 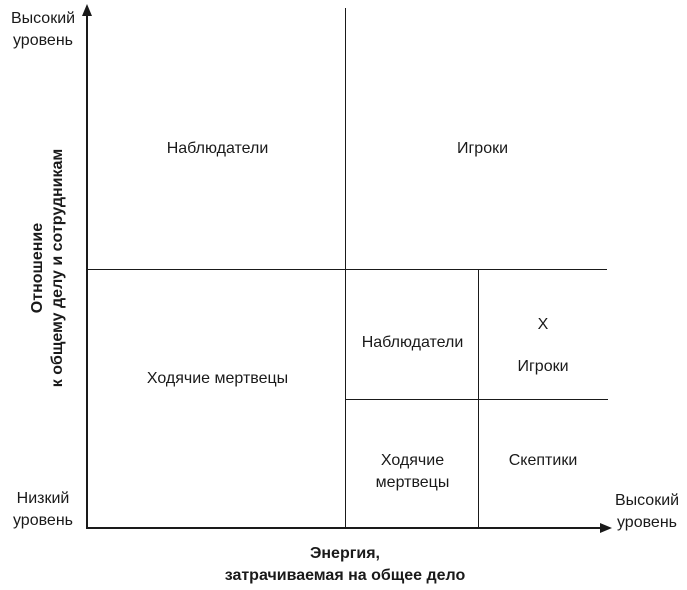 I want to click on y-axis, so click(x=87, y=270).